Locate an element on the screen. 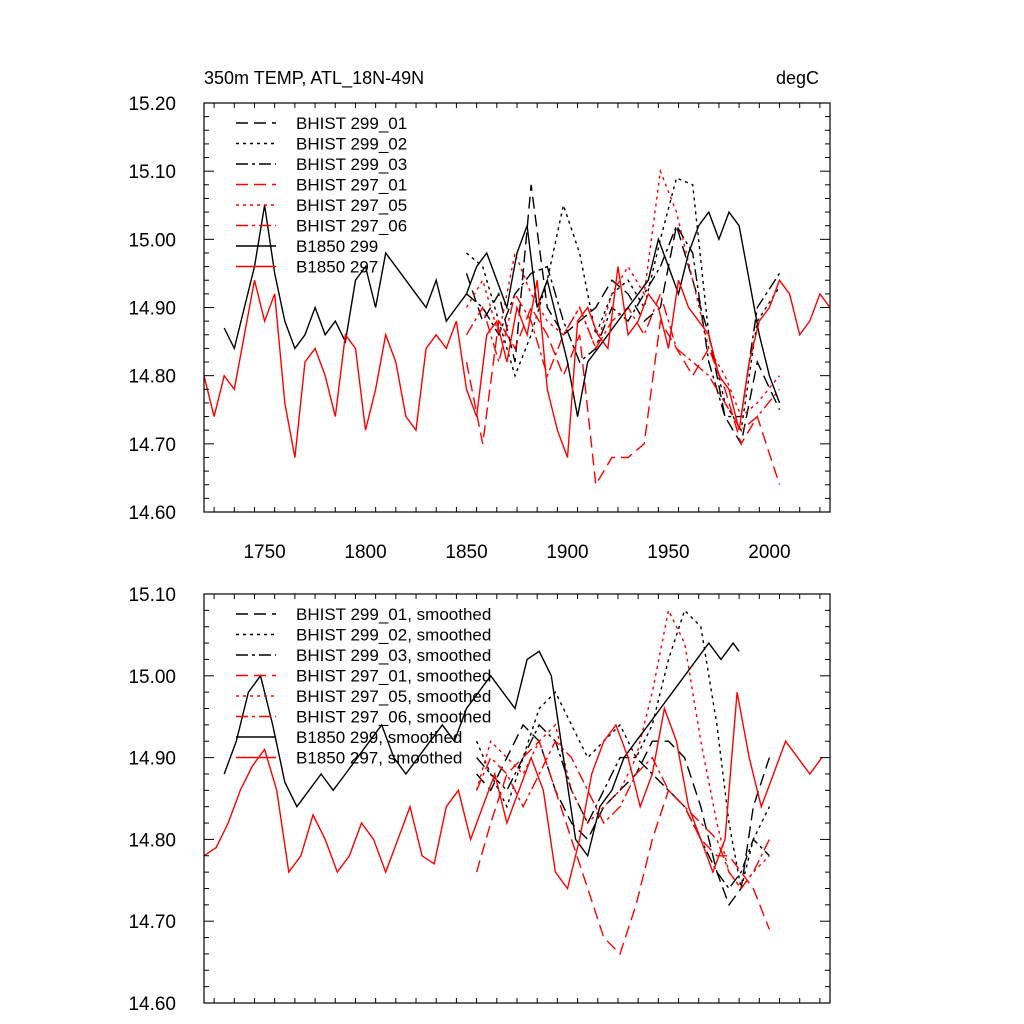 The width and height of the screenshot is (1024, 1024). legend-label-4: BHIST 297_05 is located at coordinates (351, 205).